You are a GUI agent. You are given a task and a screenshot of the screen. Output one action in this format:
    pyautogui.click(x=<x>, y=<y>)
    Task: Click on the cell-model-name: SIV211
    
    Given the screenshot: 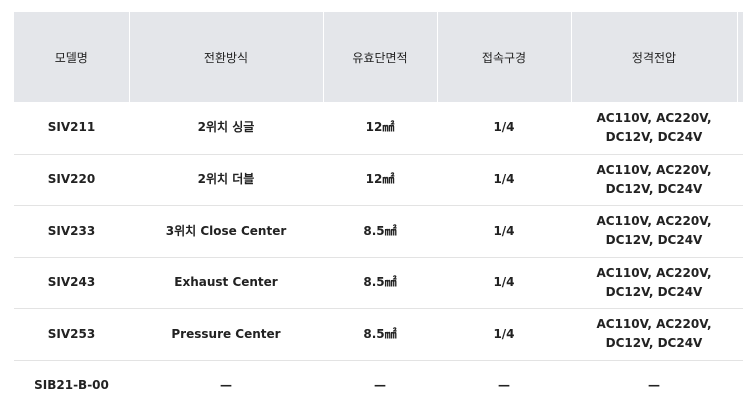 What is the action you would take?
    pyautogui.click(x=71, y=128)
    